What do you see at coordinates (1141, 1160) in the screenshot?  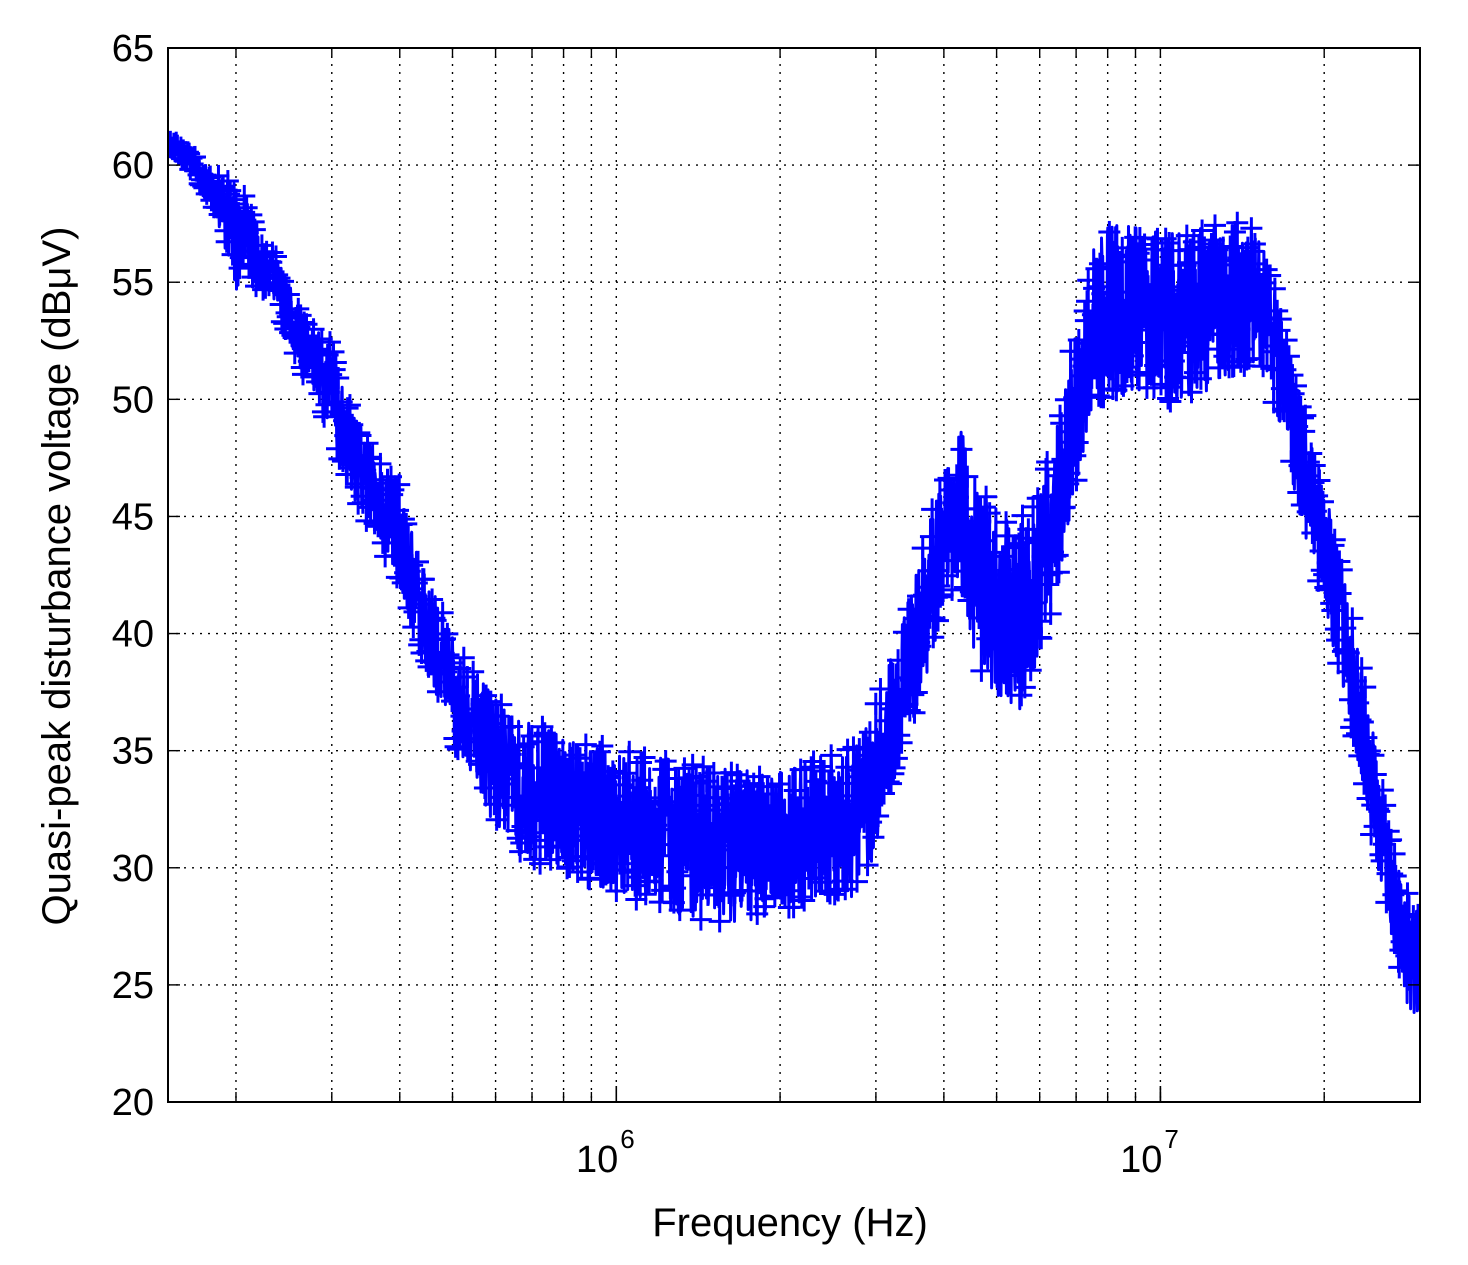 I see `x-tick-base: 10` at bounding box center [1141, 1160].